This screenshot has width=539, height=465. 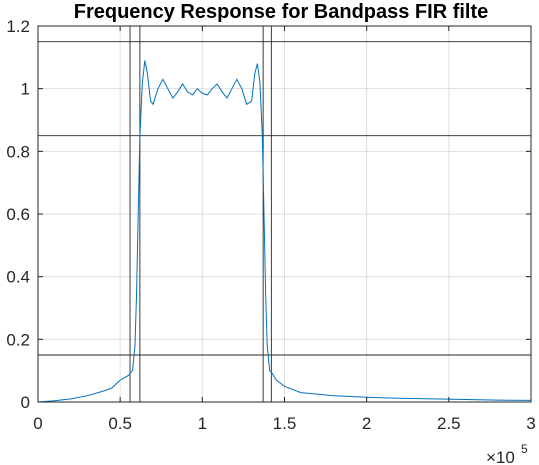 I want to click on x-exponent-label: ×10 5, so click(x=507, y=453).